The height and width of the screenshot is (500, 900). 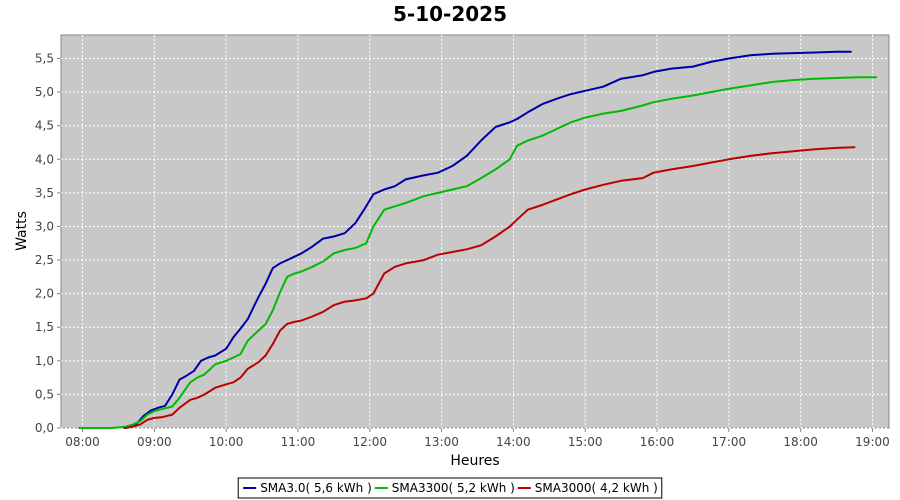 What do you see at coordinates (369, 442) in the screenshot?
I see `x-tick-label: 12:00` at bounding box center [369, 442].